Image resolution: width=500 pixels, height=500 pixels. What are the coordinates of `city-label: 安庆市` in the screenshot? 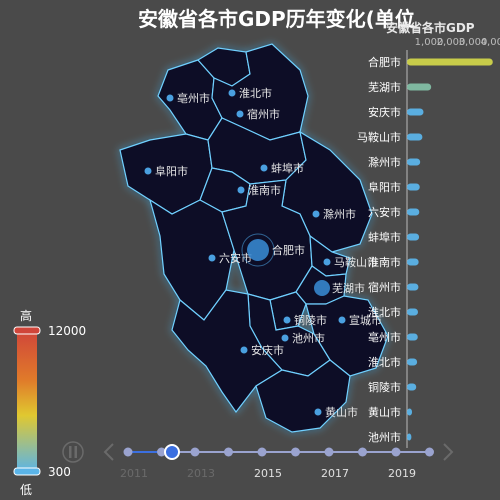 It's located at (267, 350).